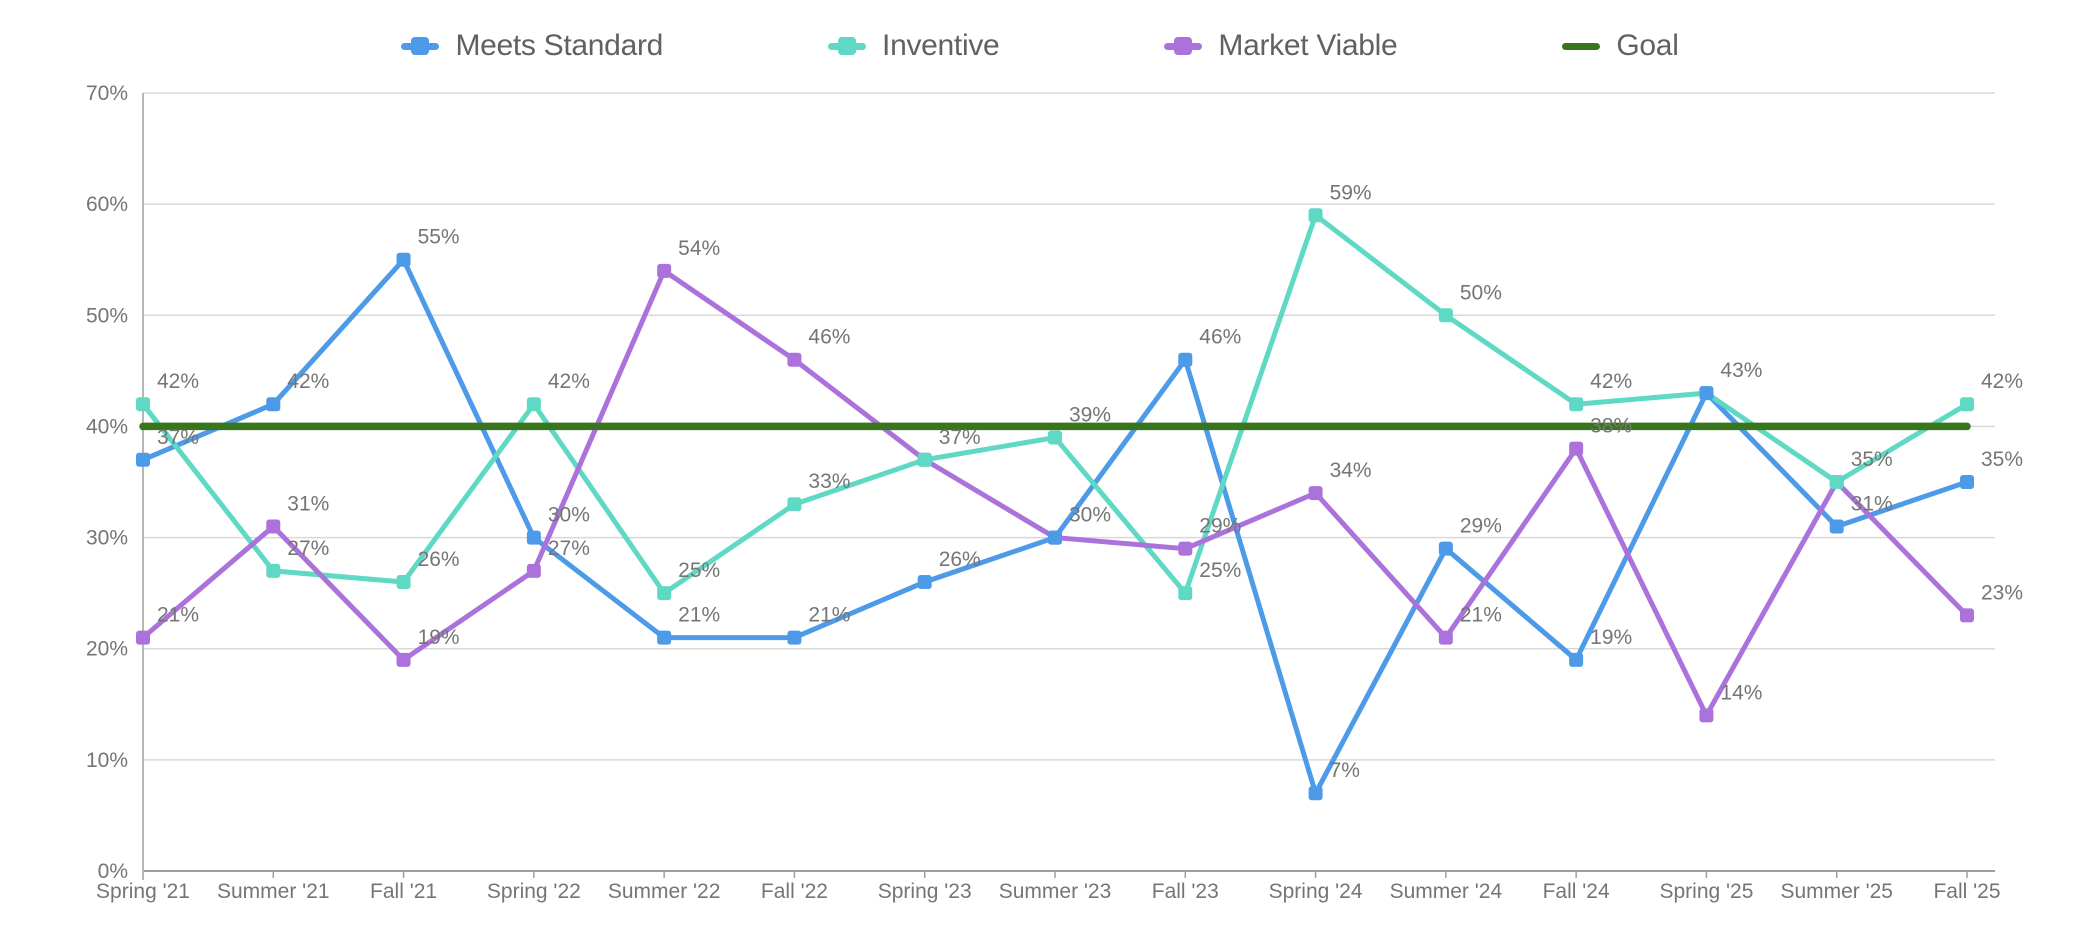 The height and width of the screenshot is (926, 2080). What do you see at coordinates (1581, 46) in the screenshot?
I see `legend-marker-line-icon` at bounding box center [1581, 46].